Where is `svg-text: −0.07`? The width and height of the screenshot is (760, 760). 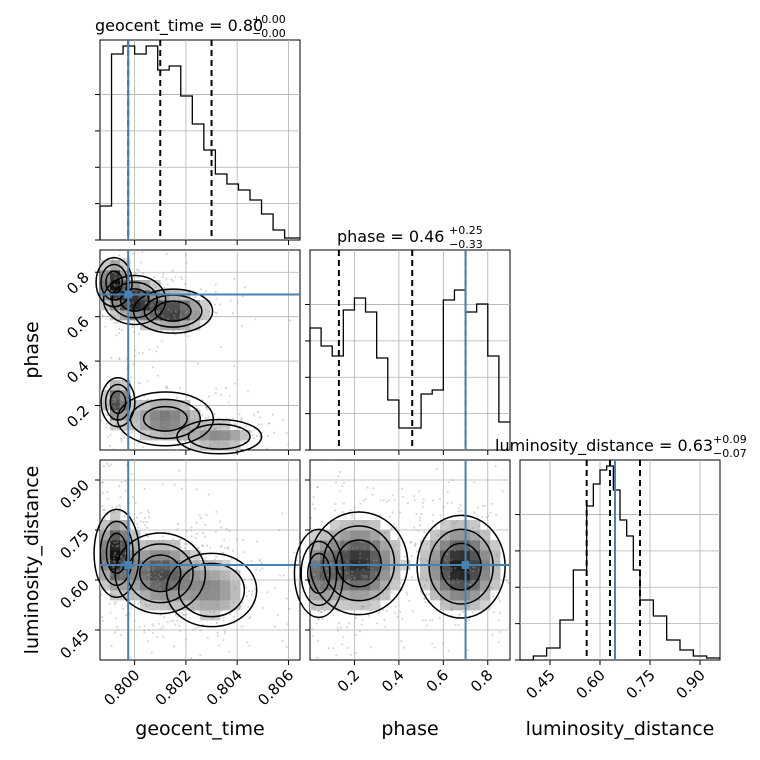 svg-text: −0.07 is located at coordinates (730, 453).